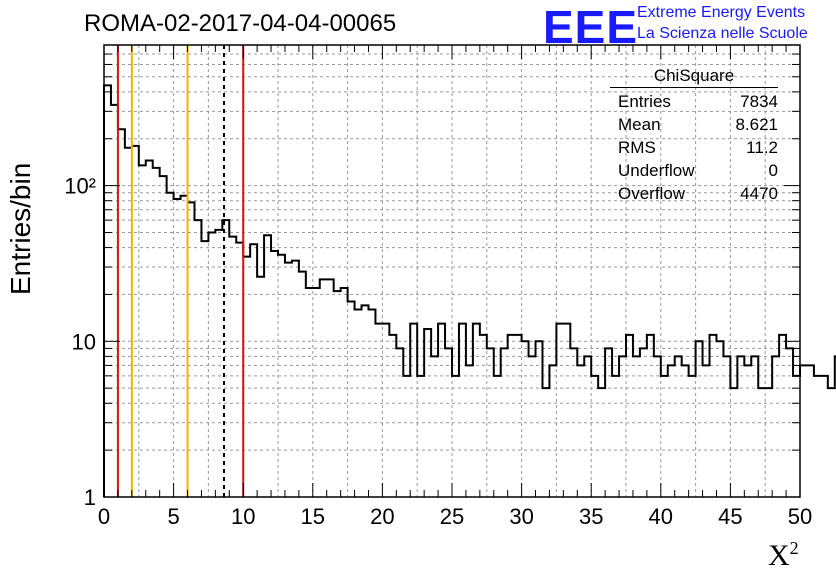  What do you see at coordinates (80, 186) in the screenshot?
I see `y-tick-label: 10²` at bounding box center [80, 186].